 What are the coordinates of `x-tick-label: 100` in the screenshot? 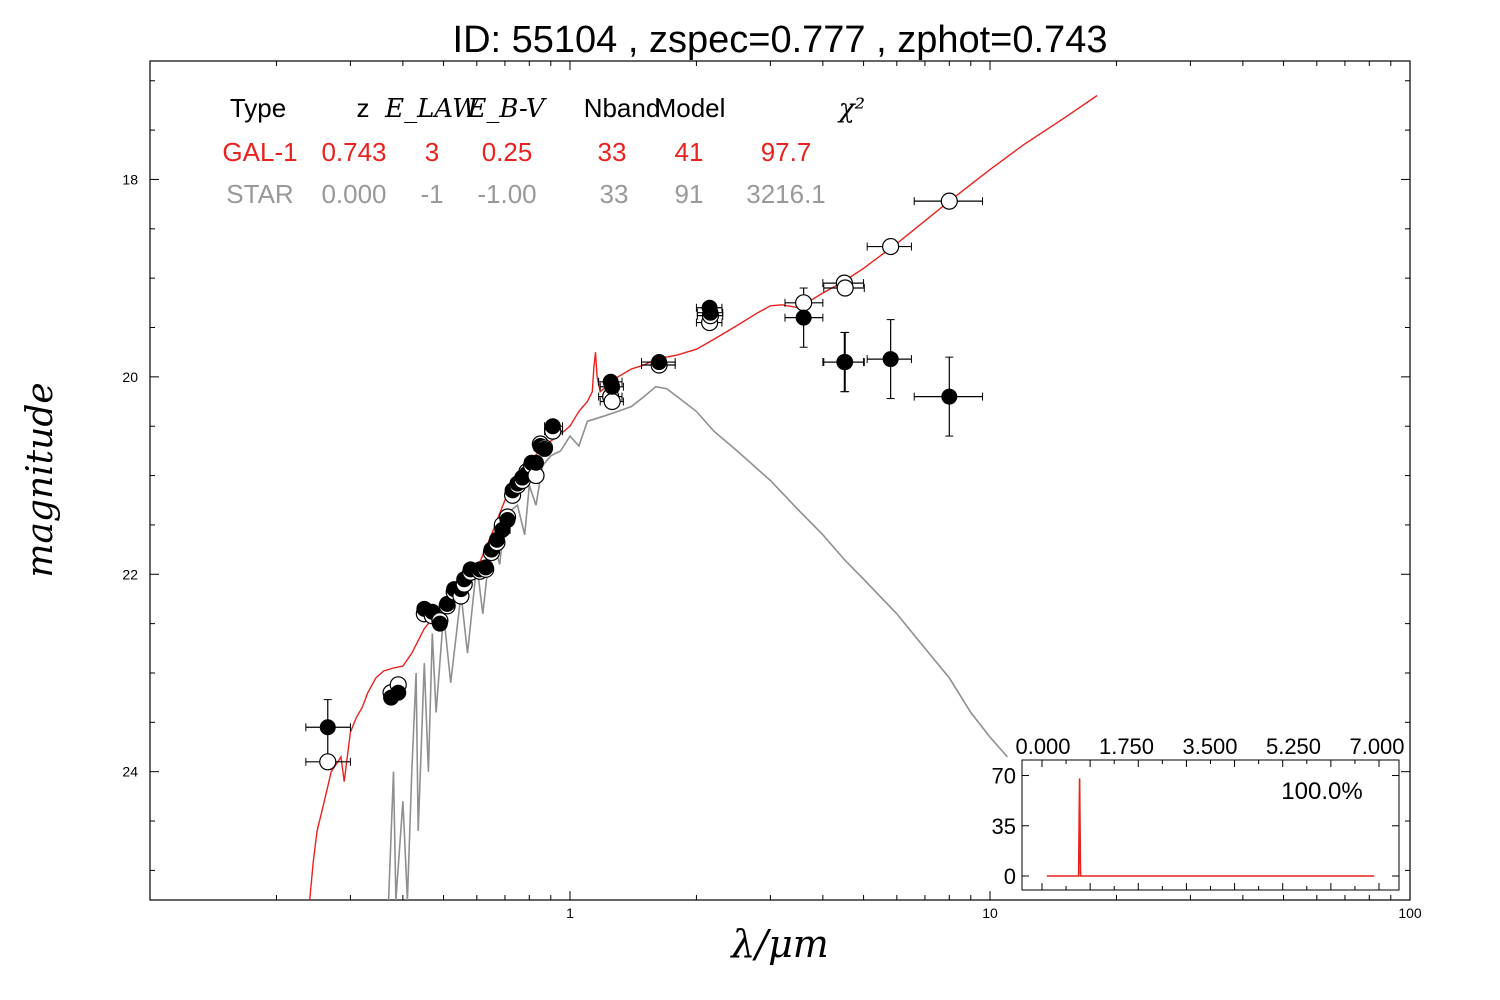 It's located at (1410, 913).